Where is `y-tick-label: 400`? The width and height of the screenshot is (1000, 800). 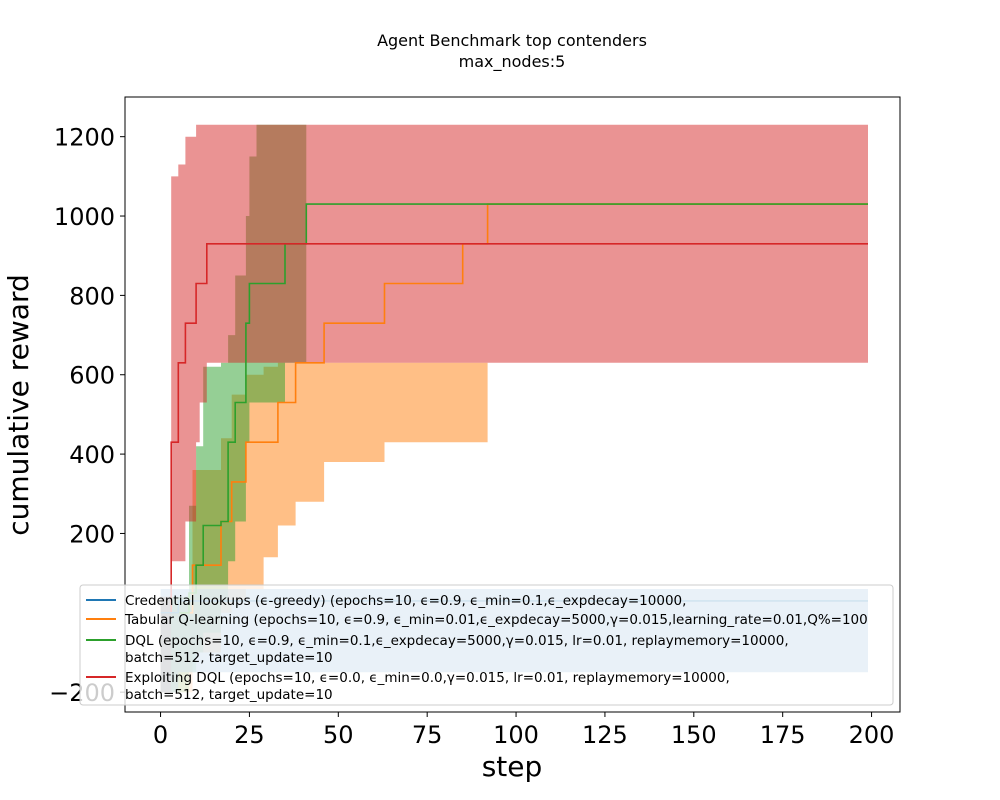 y-tick-label: 400 is located at coordinates (92, 455).